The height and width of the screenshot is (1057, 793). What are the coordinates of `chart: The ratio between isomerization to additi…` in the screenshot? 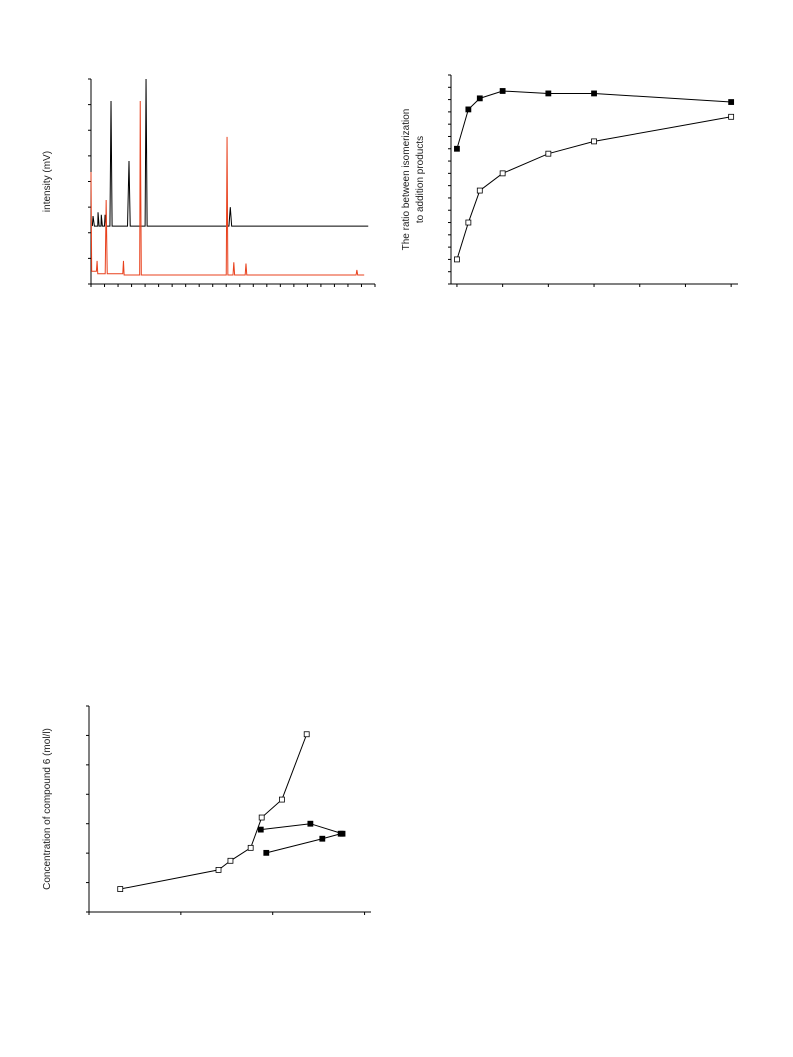 It's located at (569, 180).